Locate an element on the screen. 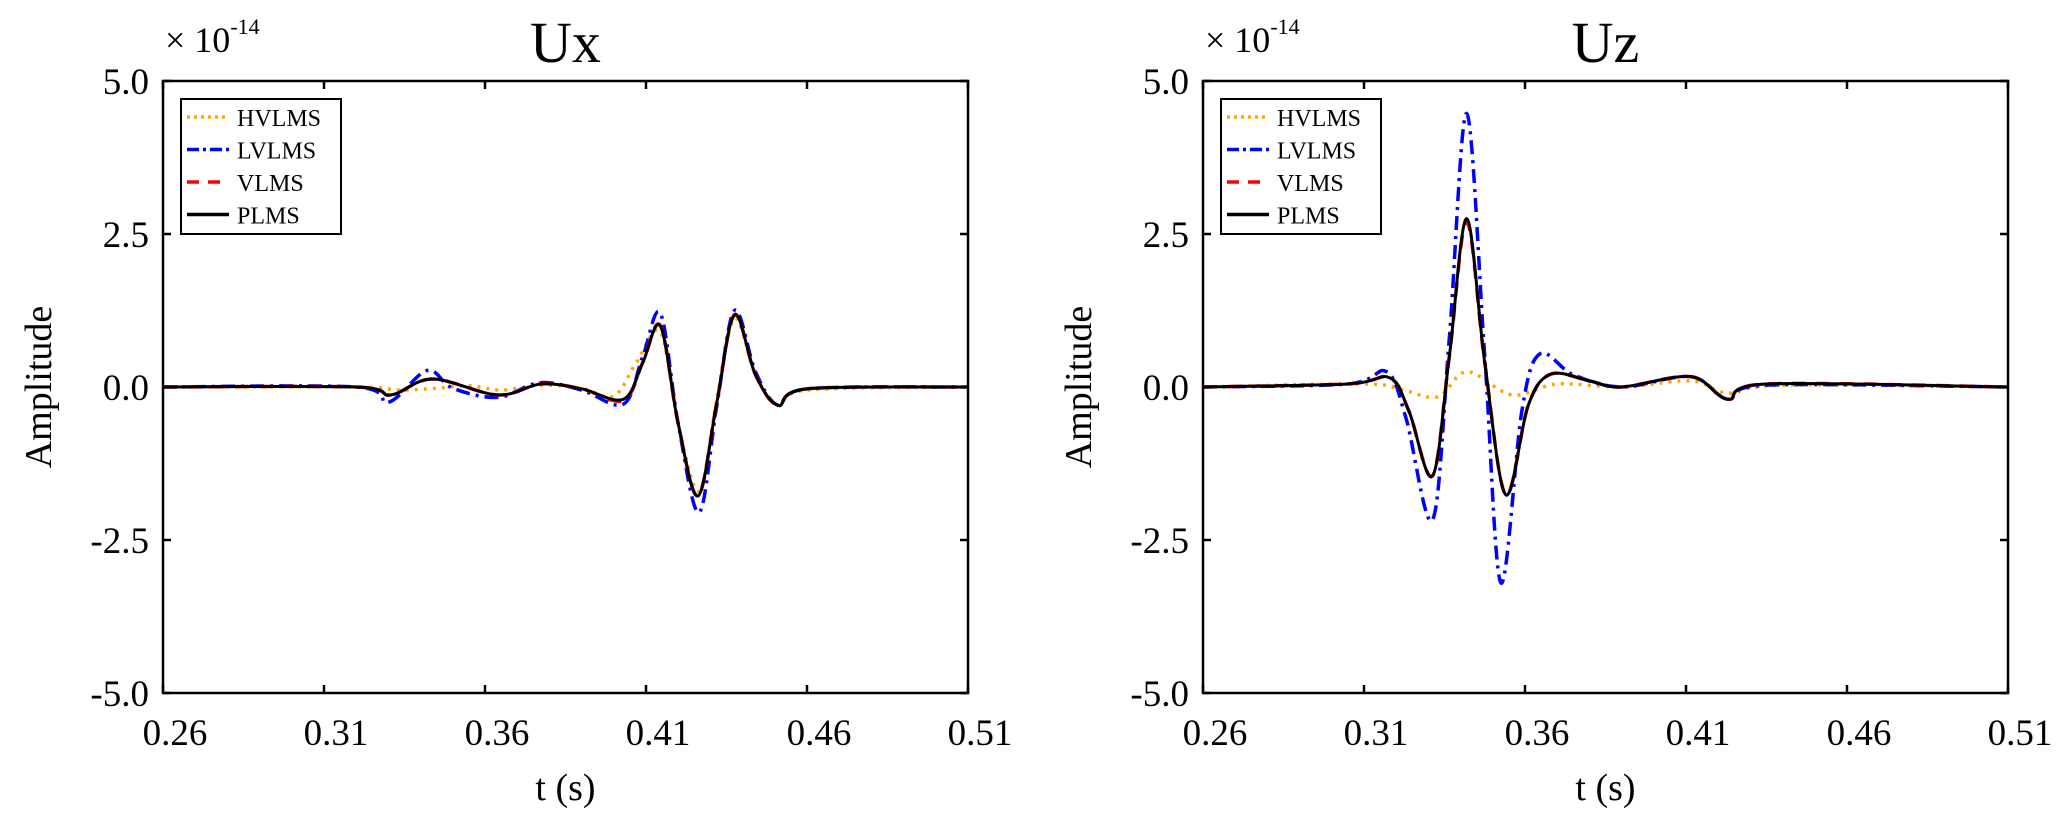  series-line-lvlms is located at coordinates (565, 411).